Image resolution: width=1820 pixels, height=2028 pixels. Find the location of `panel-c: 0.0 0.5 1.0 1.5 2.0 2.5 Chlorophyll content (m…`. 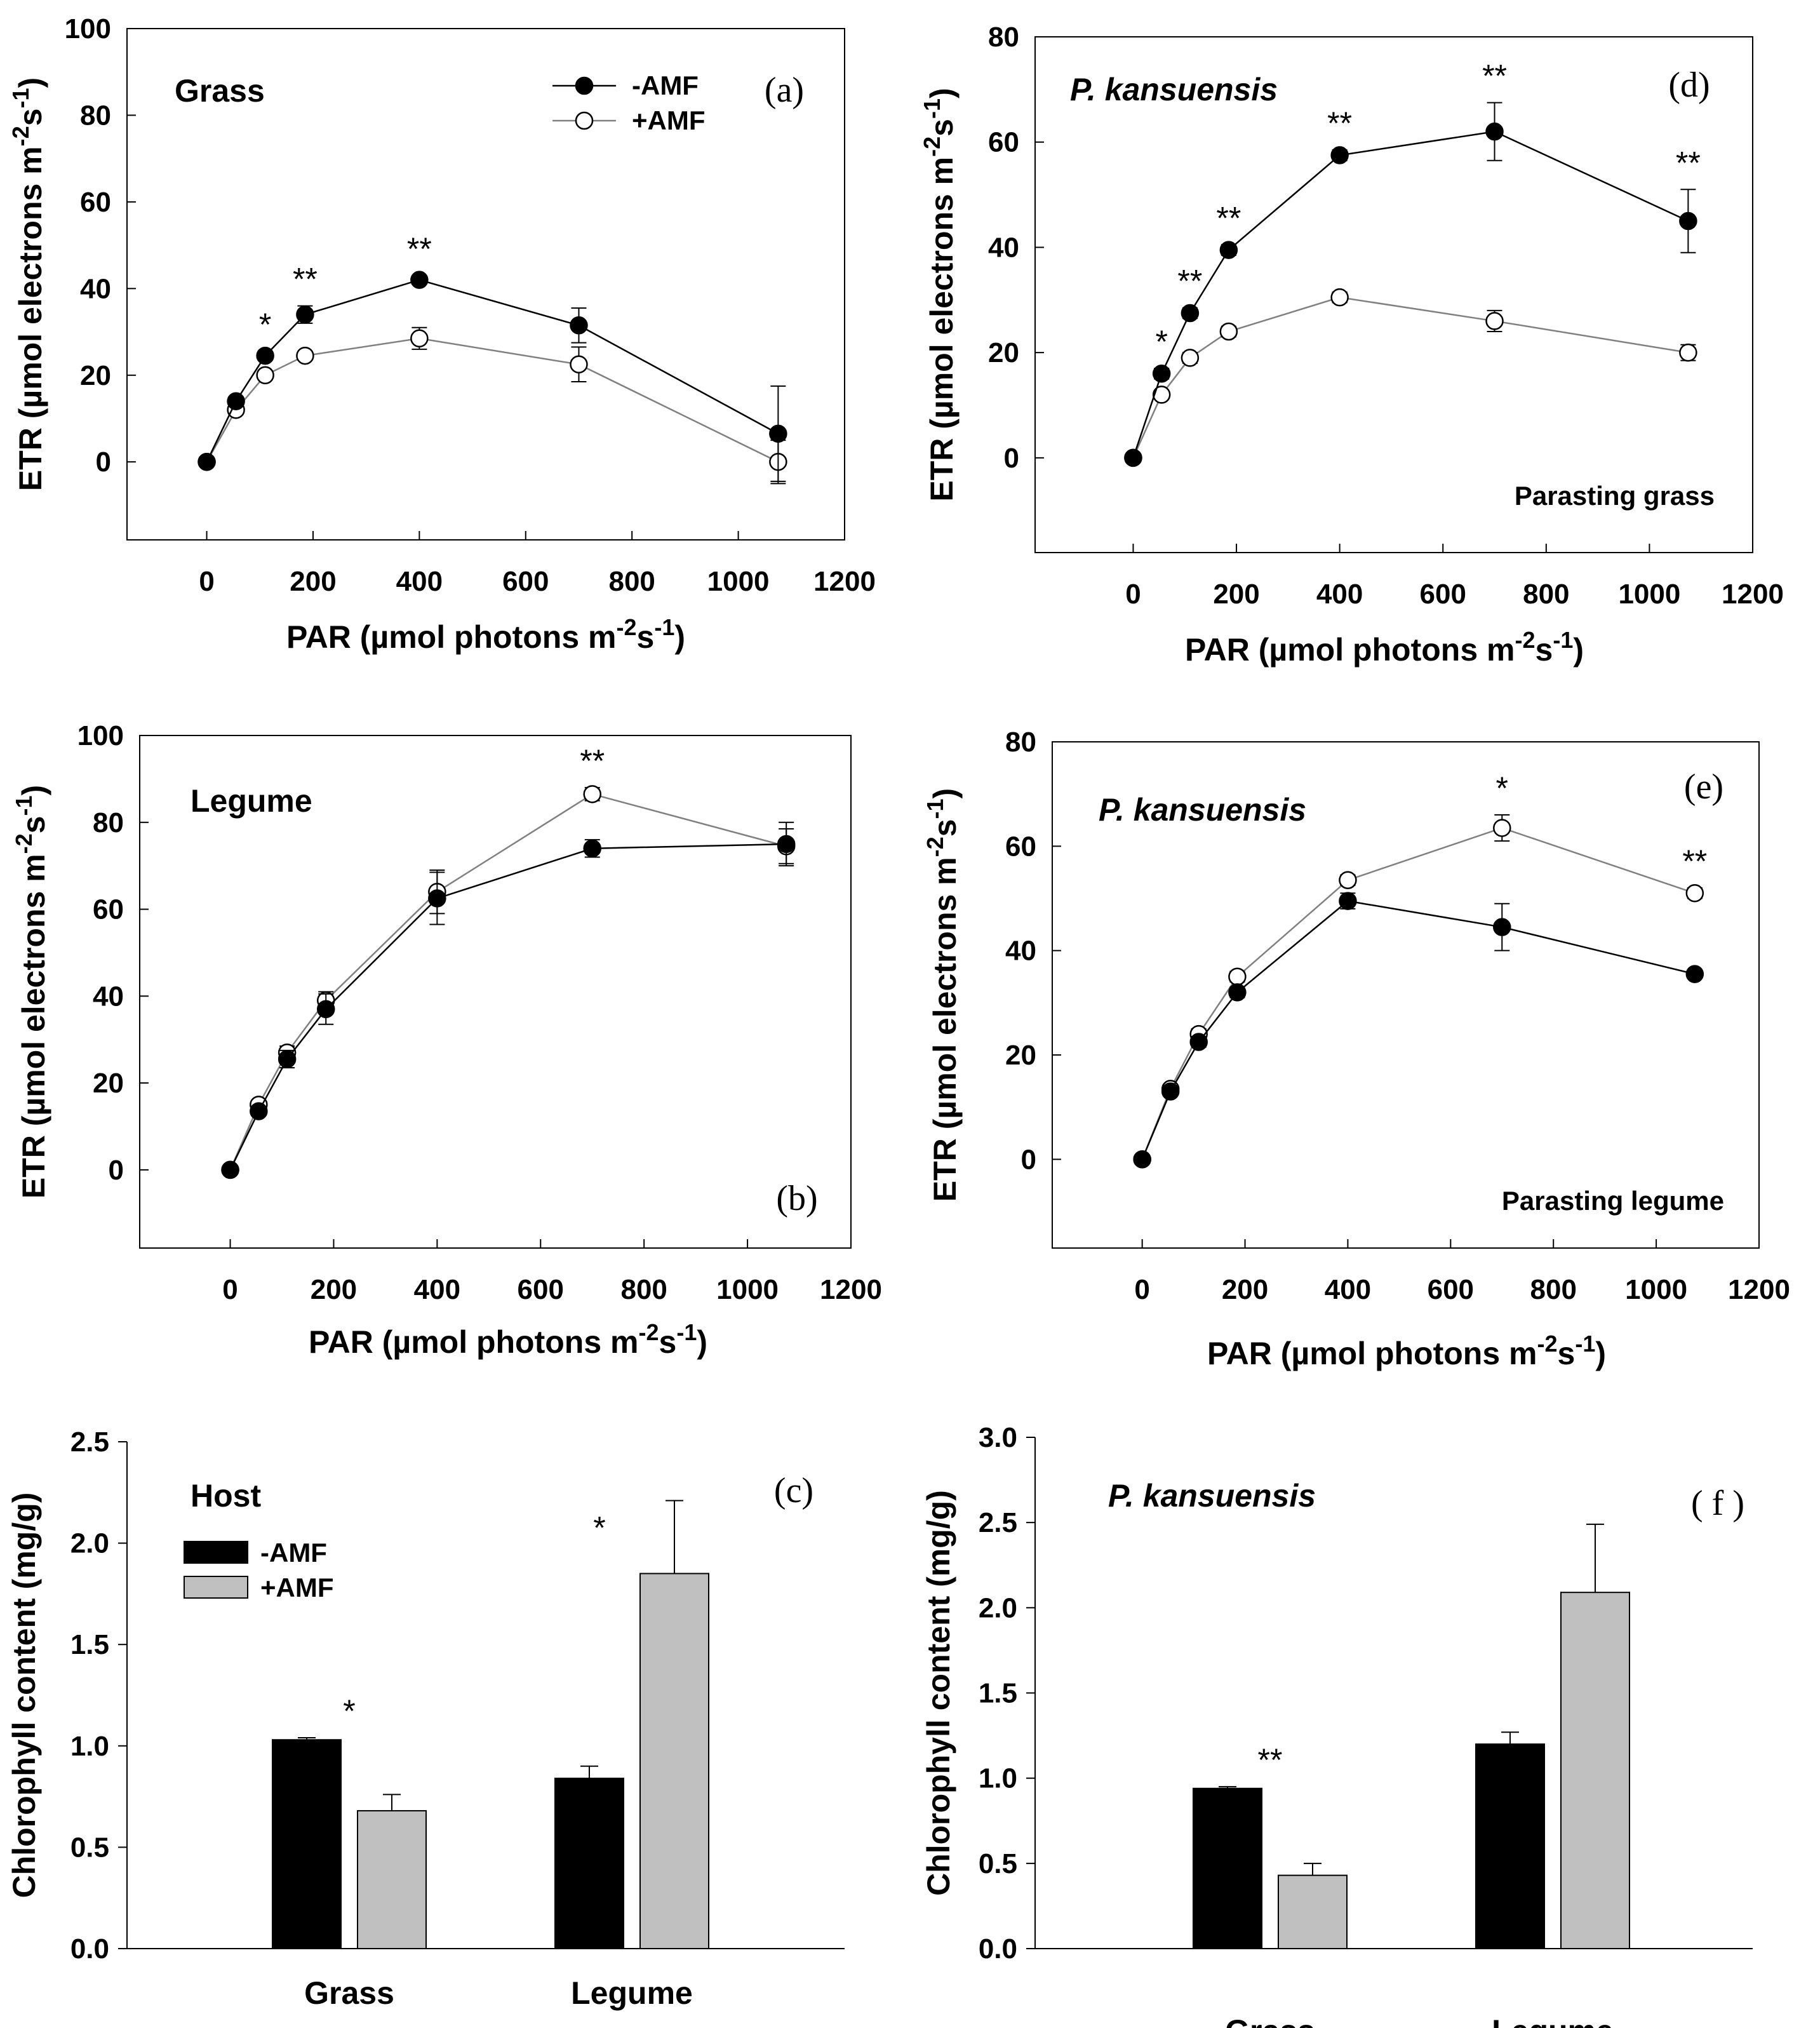

panel-c: 0.0 0.5 1.0 1.5 2.0 2.5 Chlorophyll content (m… is located at coordinates (425, 1719).